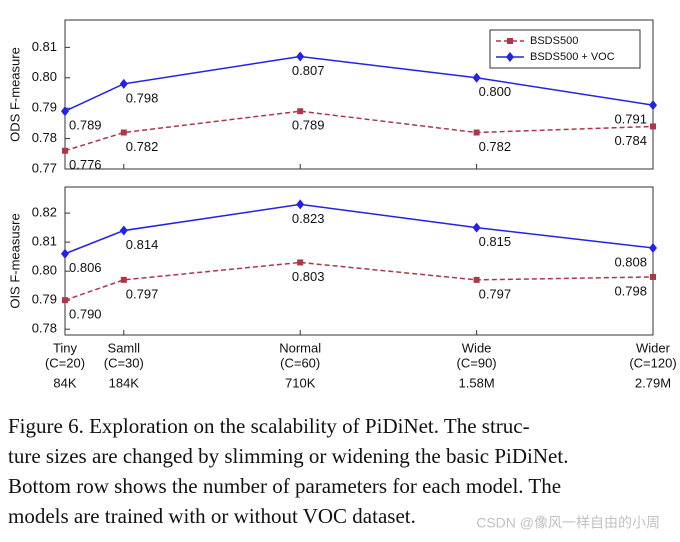  What do you see at coordinates (653, 347) in the screenshot?
I see `x-category-label: Wider` at bounding box center [653, 347].